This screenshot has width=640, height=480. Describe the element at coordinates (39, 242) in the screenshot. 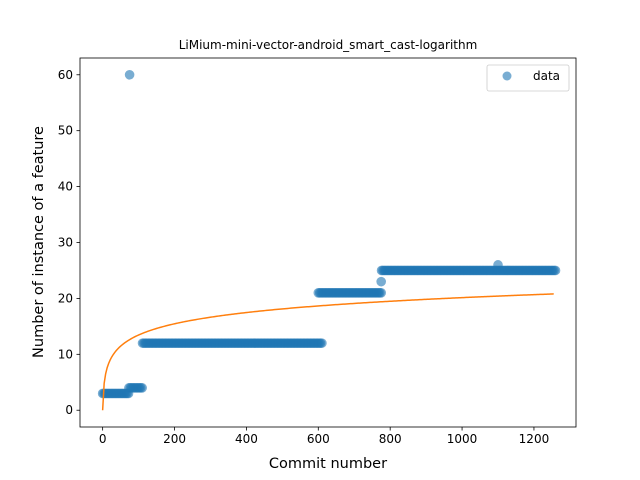

I see `y-axis-label: Number of instance of a feature` at that location.